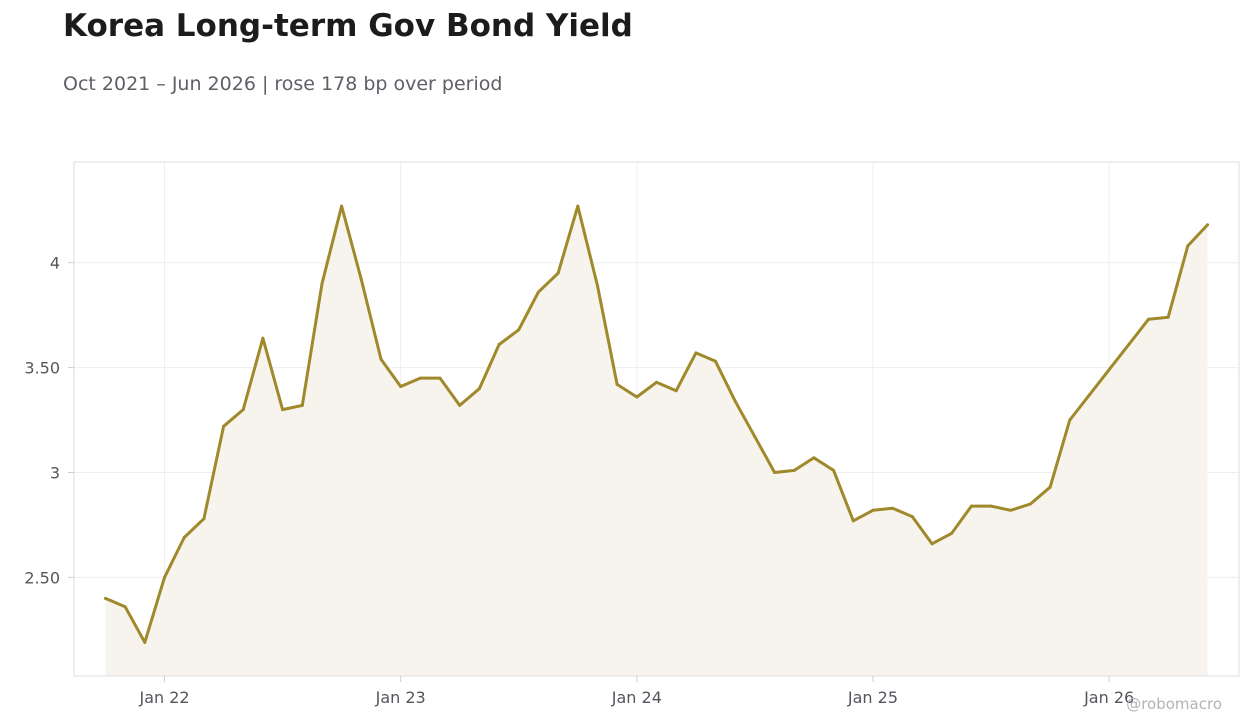  What do you see at coordinates (348, 26) in the screenshot?
I see `chart-title: Korea Long-term Gov Bond Yield` at bounding box center [348, 26].